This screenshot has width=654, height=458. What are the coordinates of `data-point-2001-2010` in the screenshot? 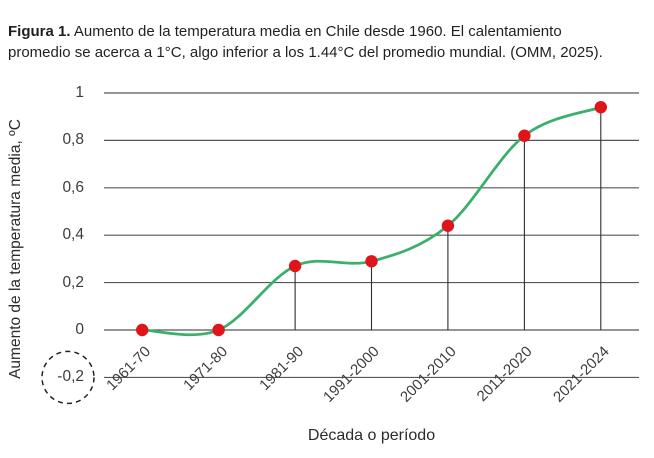 It's located at (448, 225).